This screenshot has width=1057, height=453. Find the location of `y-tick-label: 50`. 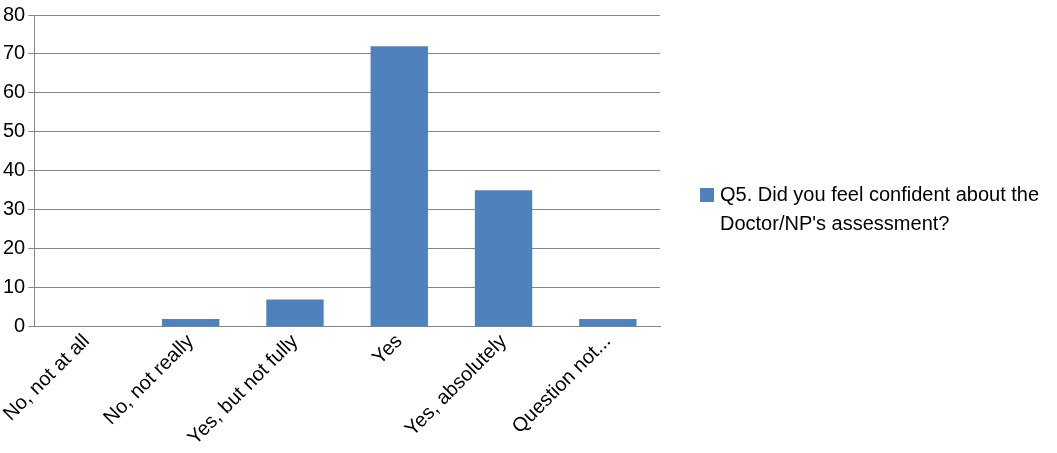

y-tick-label: 50 is located at coordinates (14, 130).